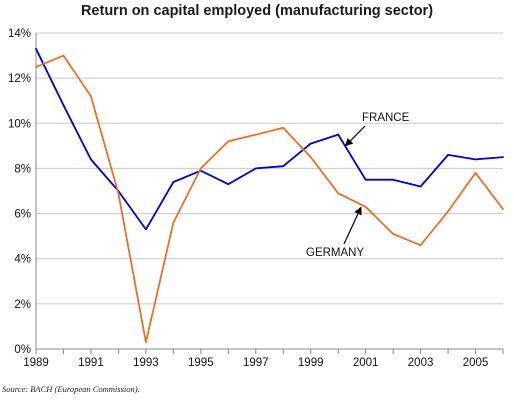  What do you see at coordinates (22, 305) in the screenshot?
I see `y-tick-label: 2%` at bounding box center [22, 305].